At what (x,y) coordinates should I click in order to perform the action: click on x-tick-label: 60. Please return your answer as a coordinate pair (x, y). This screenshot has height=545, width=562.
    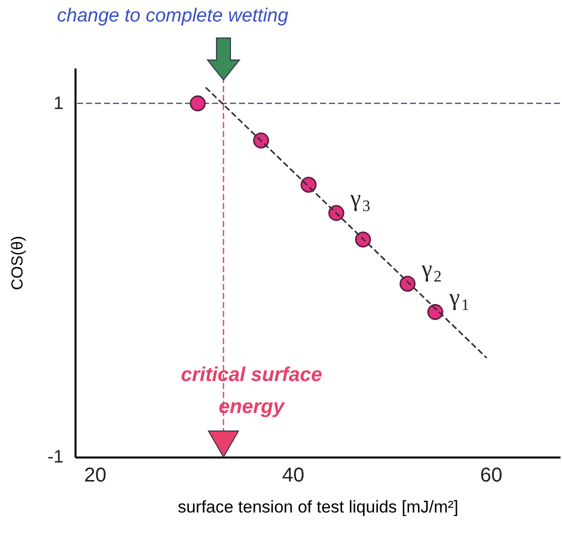
    Looking at the image, I should click on (491, 475).